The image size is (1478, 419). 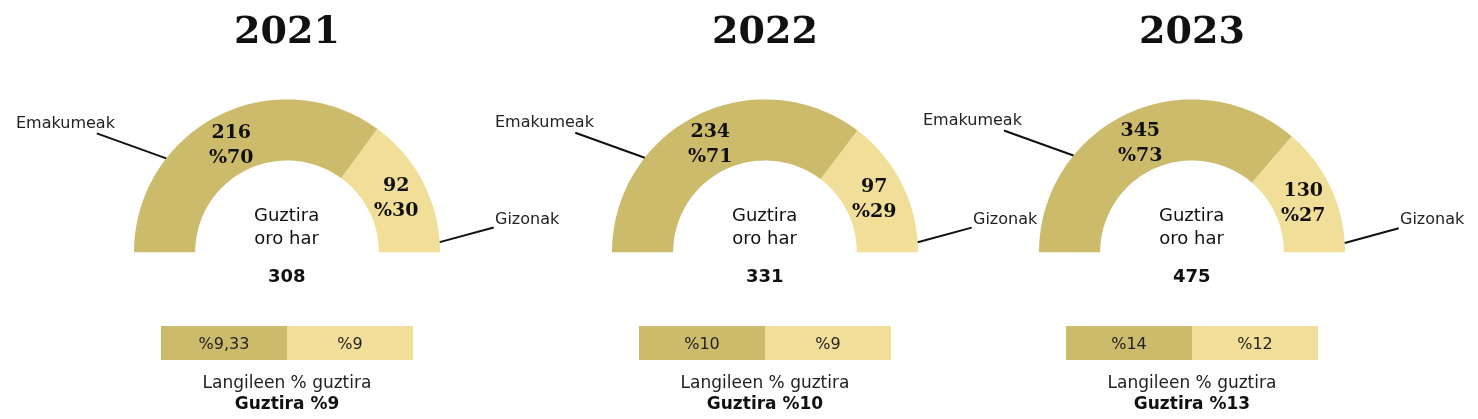 What do you see at coordinates (710, 142) in the screenshot?
I see `data-label: 234 %71` at bounding box center [710, 142].